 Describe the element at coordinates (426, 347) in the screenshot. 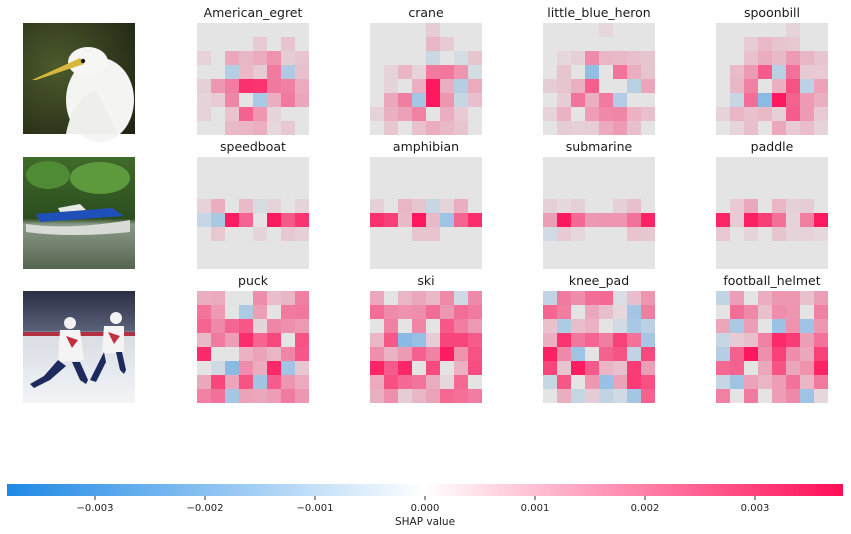

I see `shap-panel-ski` at that location.